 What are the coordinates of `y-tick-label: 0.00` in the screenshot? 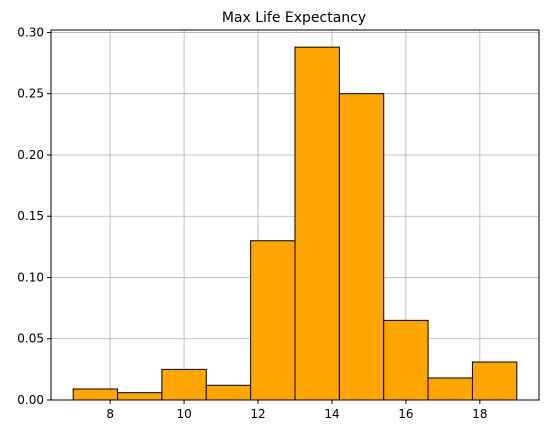 It's located at (30, 400).